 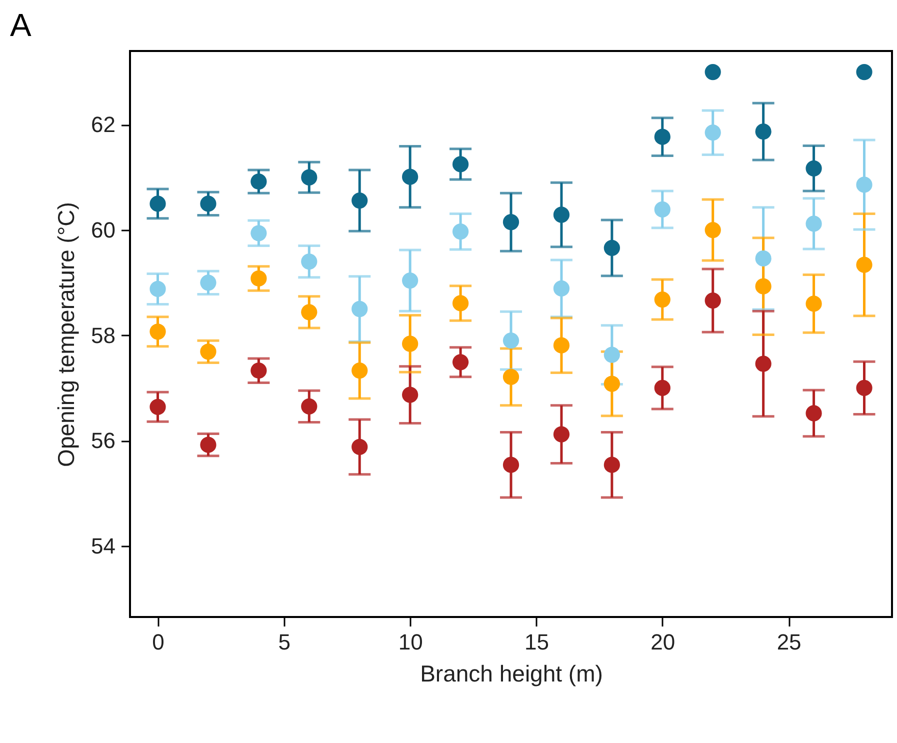 What do you see at coordinates (284, 642) in the screenshot?
I see `x-tick-label: 5` at bounding box center [284, 642].